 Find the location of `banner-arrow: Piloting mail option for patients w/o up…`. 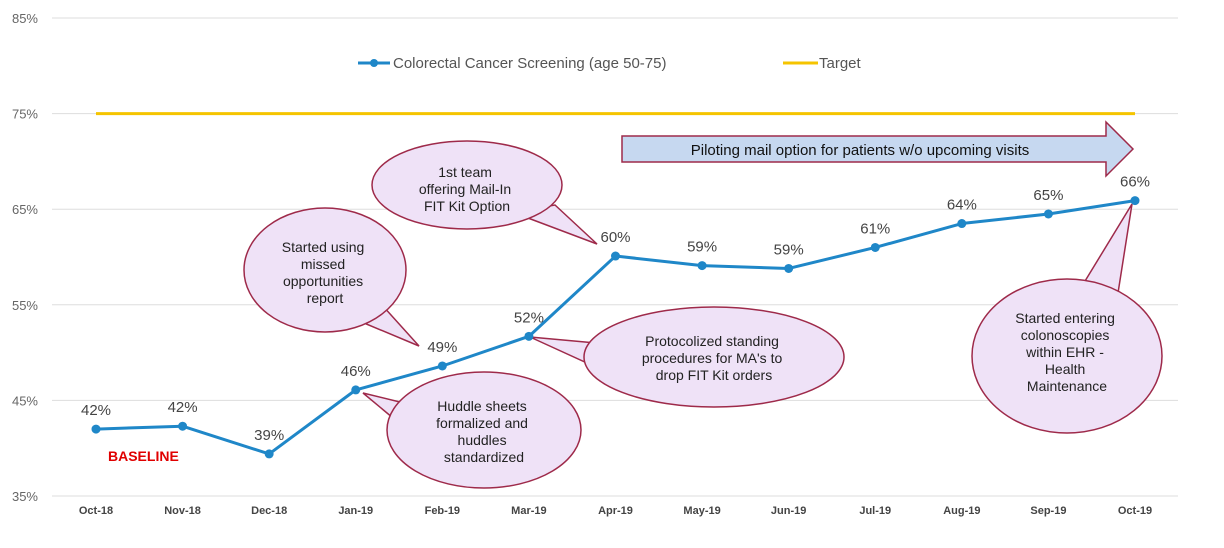

banner-arrow: Piloting mail option for patients w/o up… is located at coordinates (878, 149).